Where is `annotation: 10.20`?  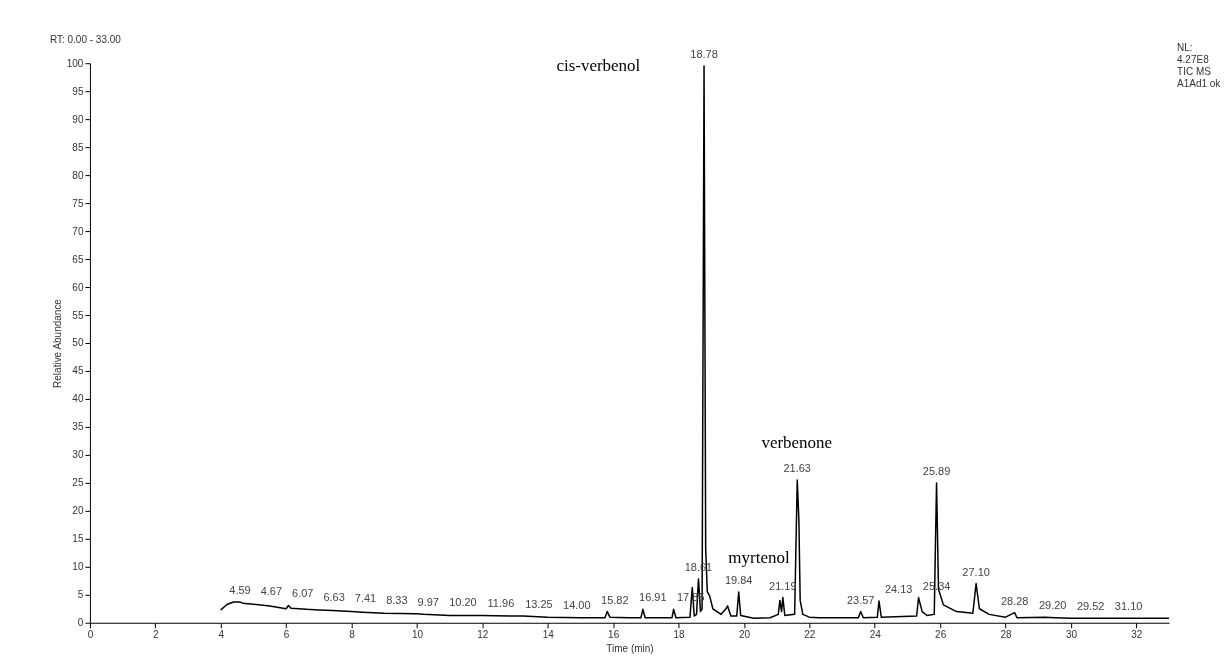
annotation: 10.20 is located at coordinates (463, 602).